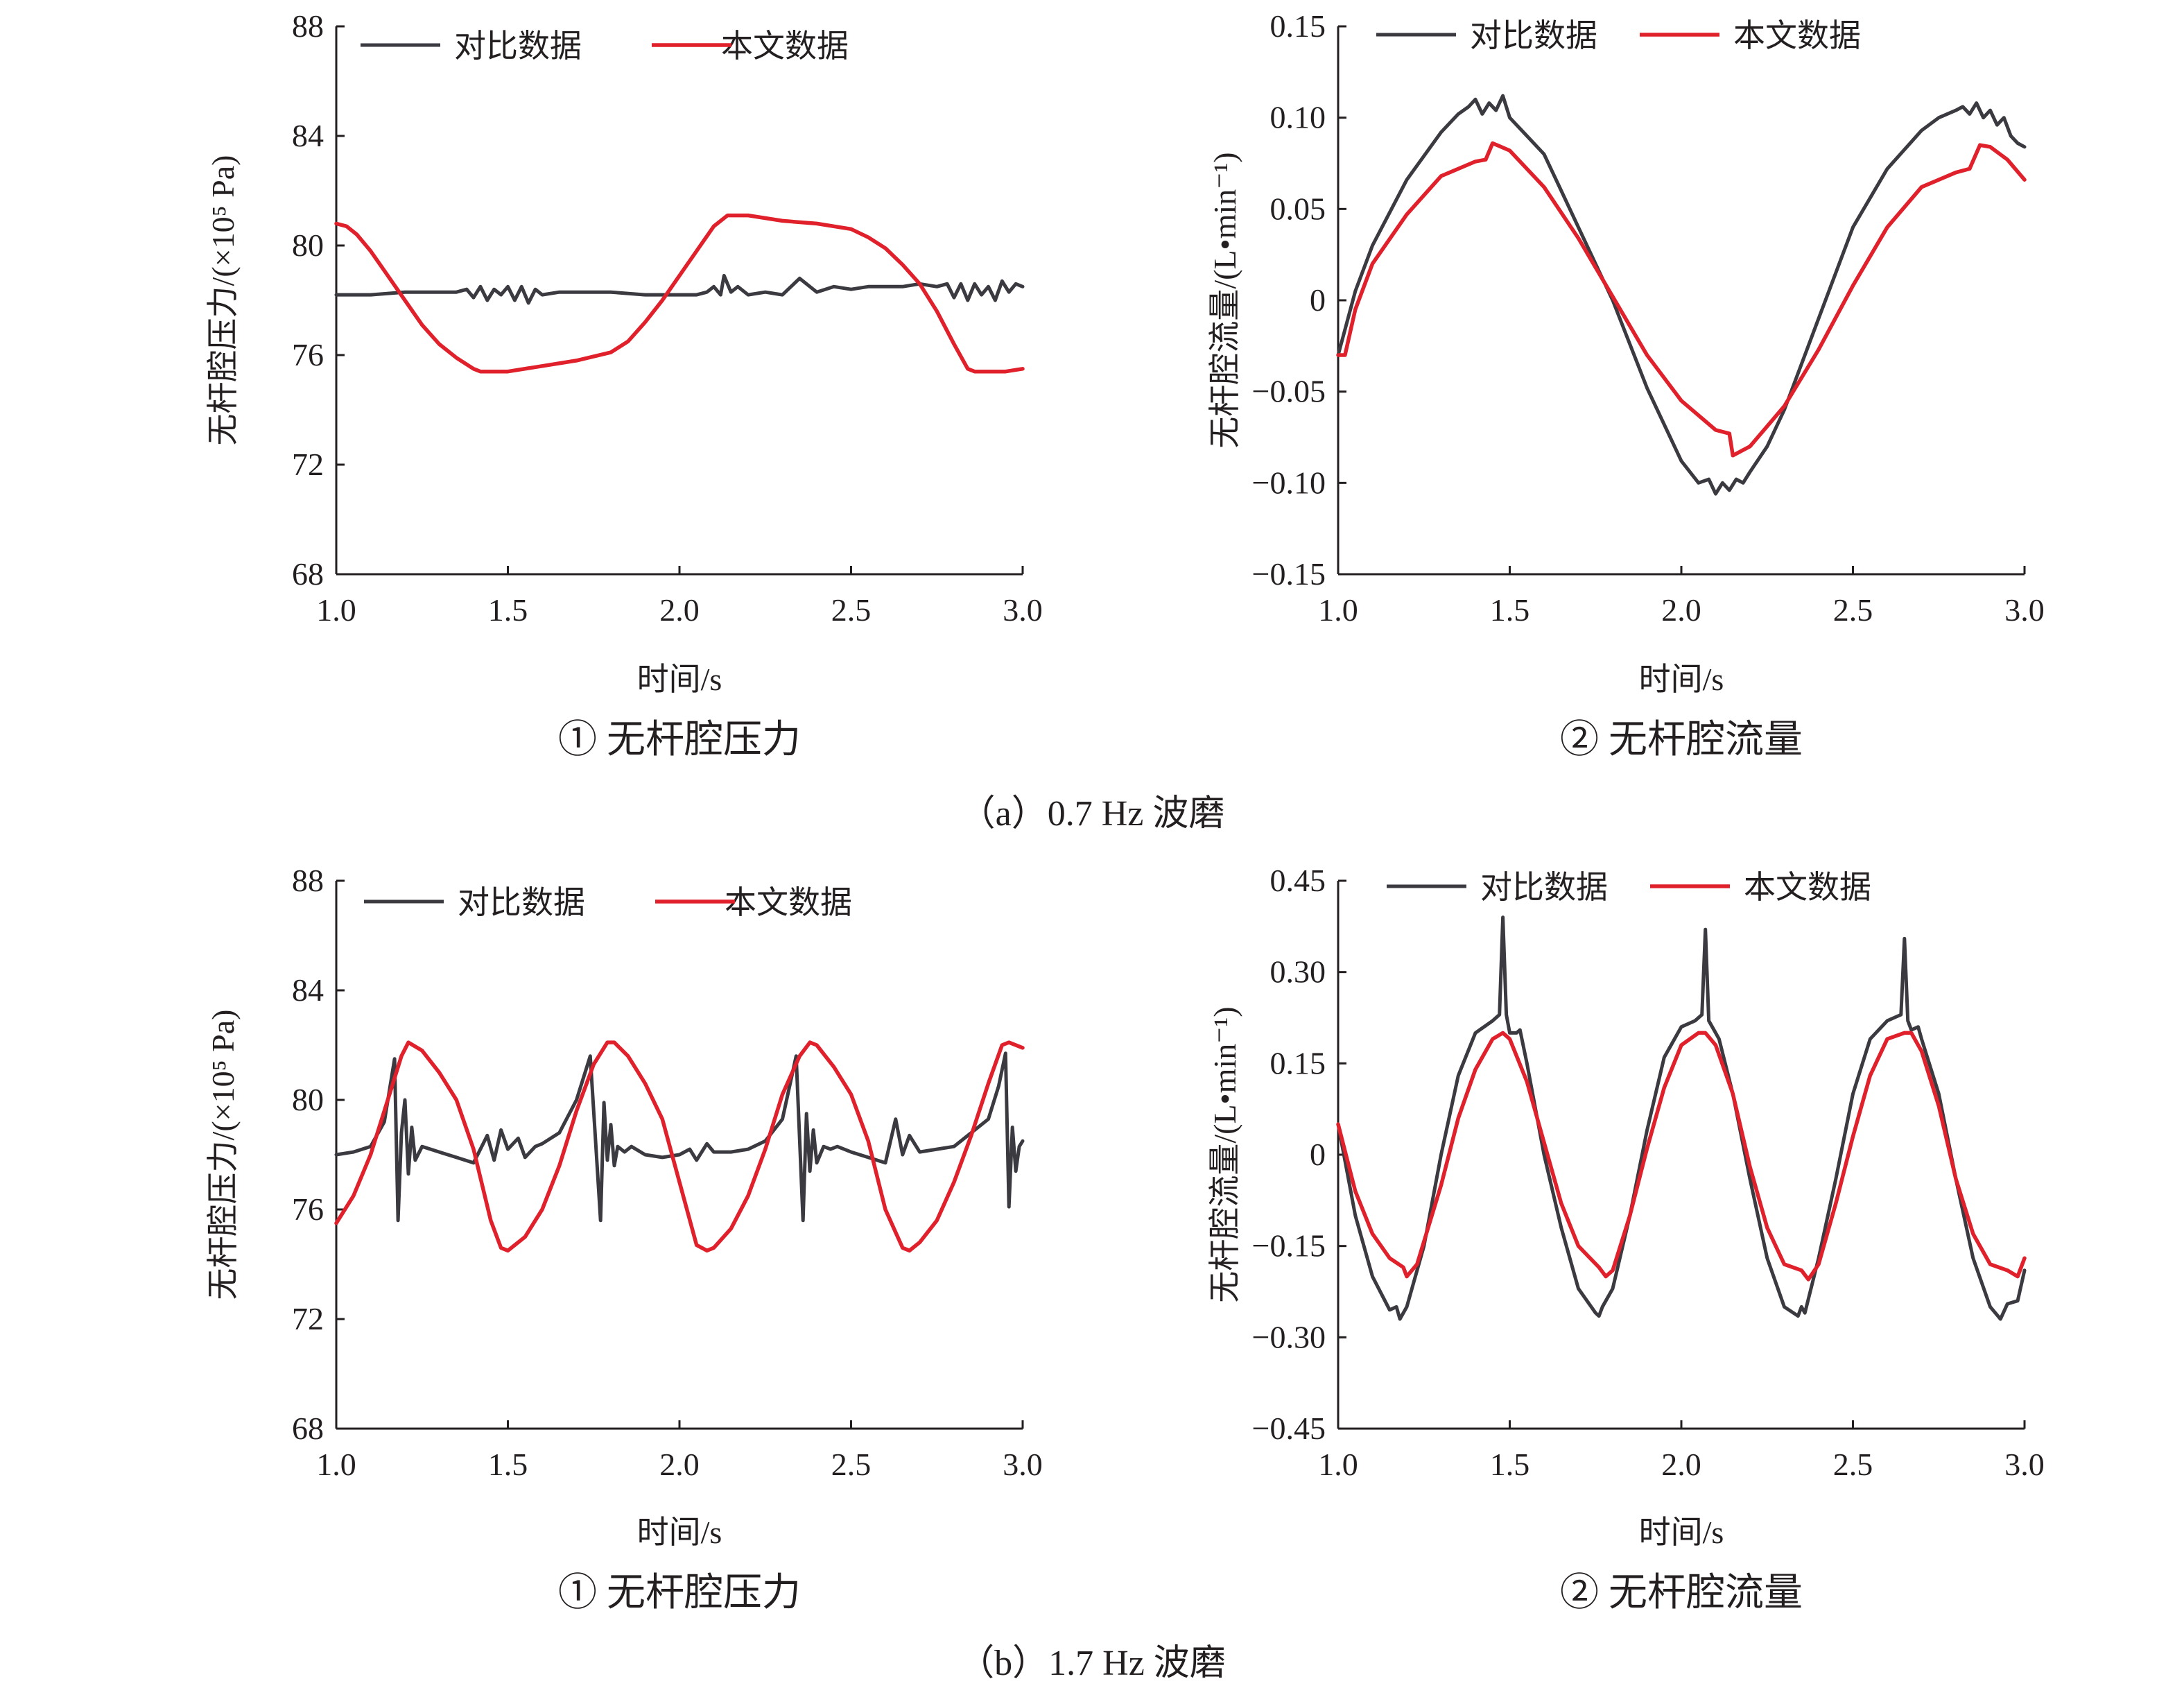 The height and width of the screenshot is (1688, 2184). I want to click on y-tick-label: 0.05, so click(1298, 209).